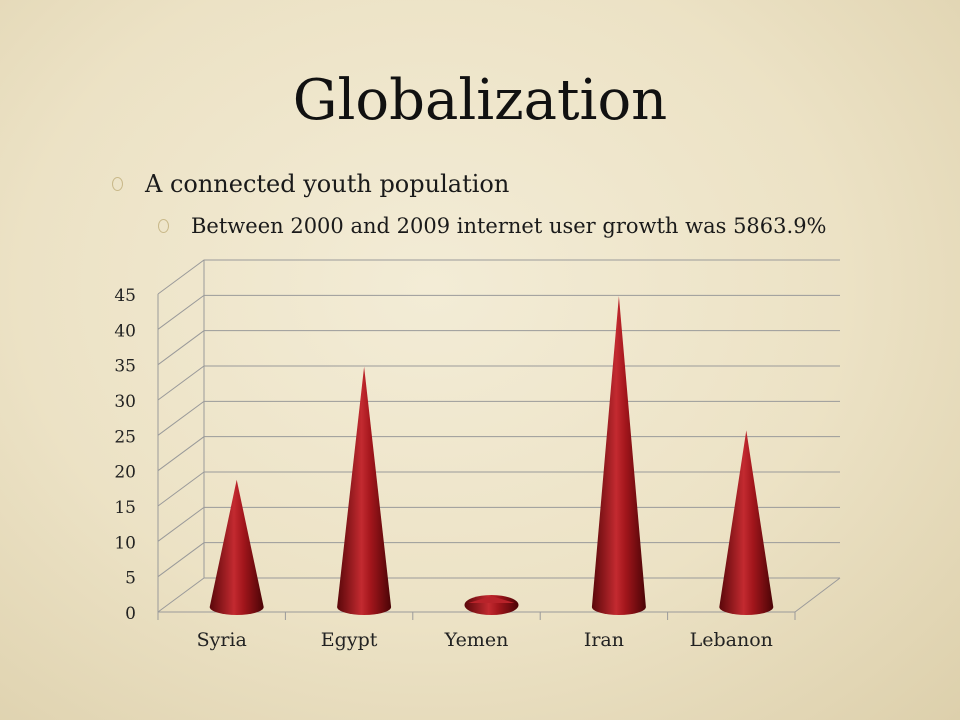 The image size is (960, 720). I want to click on y-tick-label: 10, so click(125, 543).